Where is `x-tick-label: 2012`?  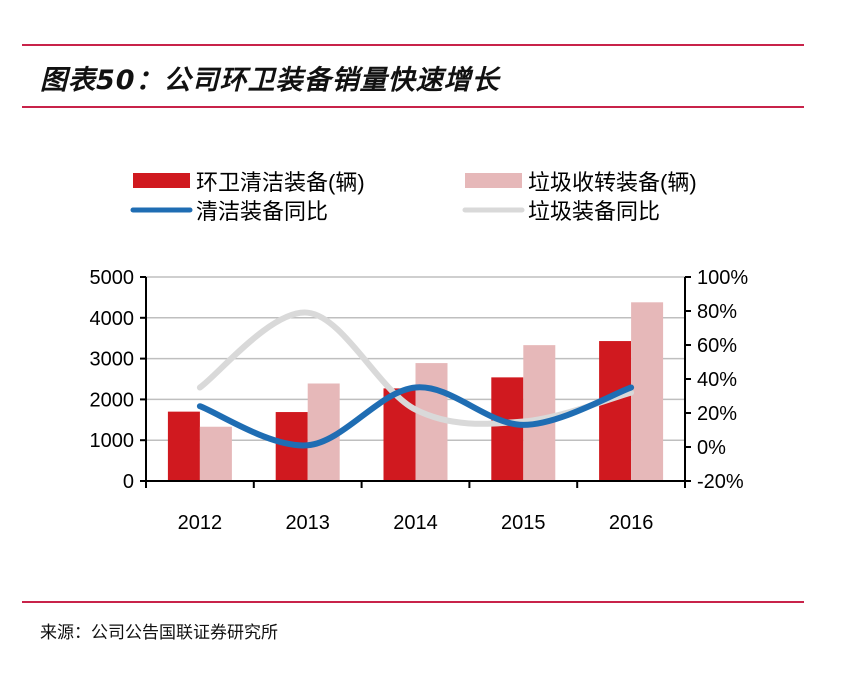 x-tick-label: 2012 is located at coordinates (200, 523).